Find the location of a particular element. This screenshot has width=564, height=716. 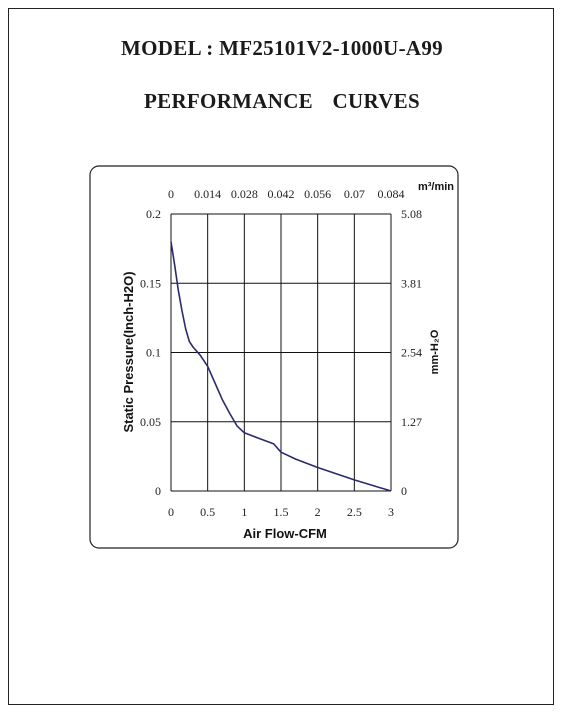

top-tick-label: 0.028 is located at coordinates (244, 194).